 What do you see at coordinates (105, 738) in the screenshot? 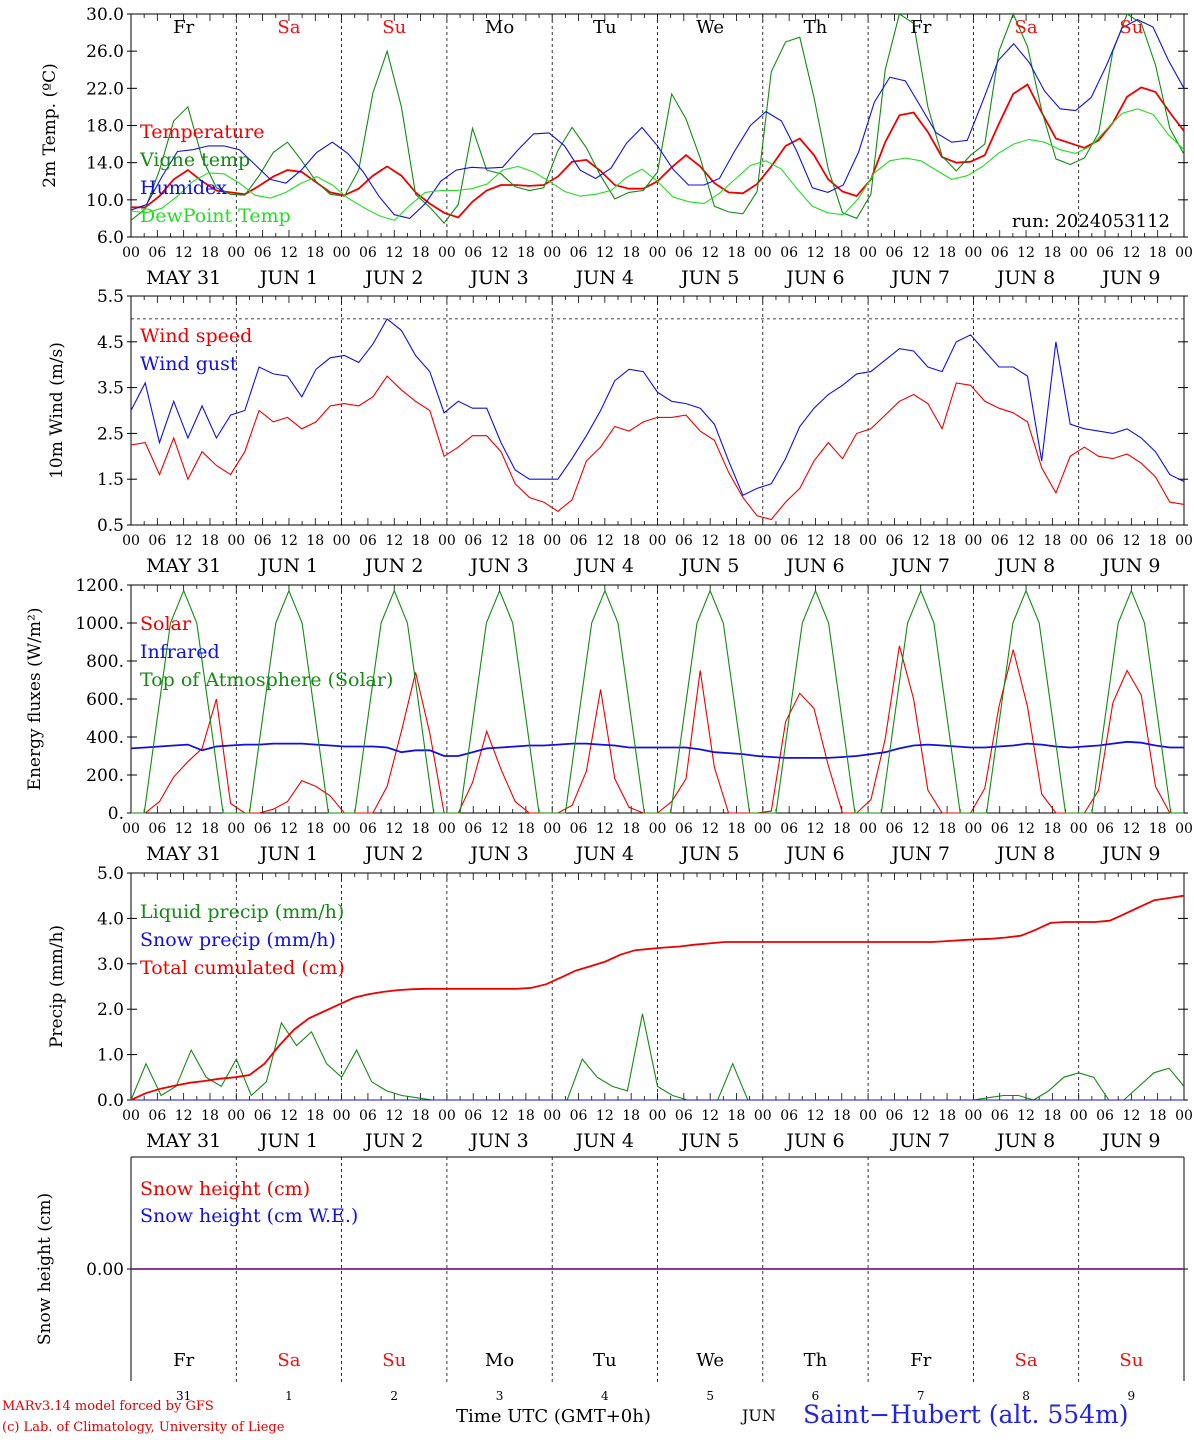
I see `y-tick-label: 400.` at bounding box center [105, 738].